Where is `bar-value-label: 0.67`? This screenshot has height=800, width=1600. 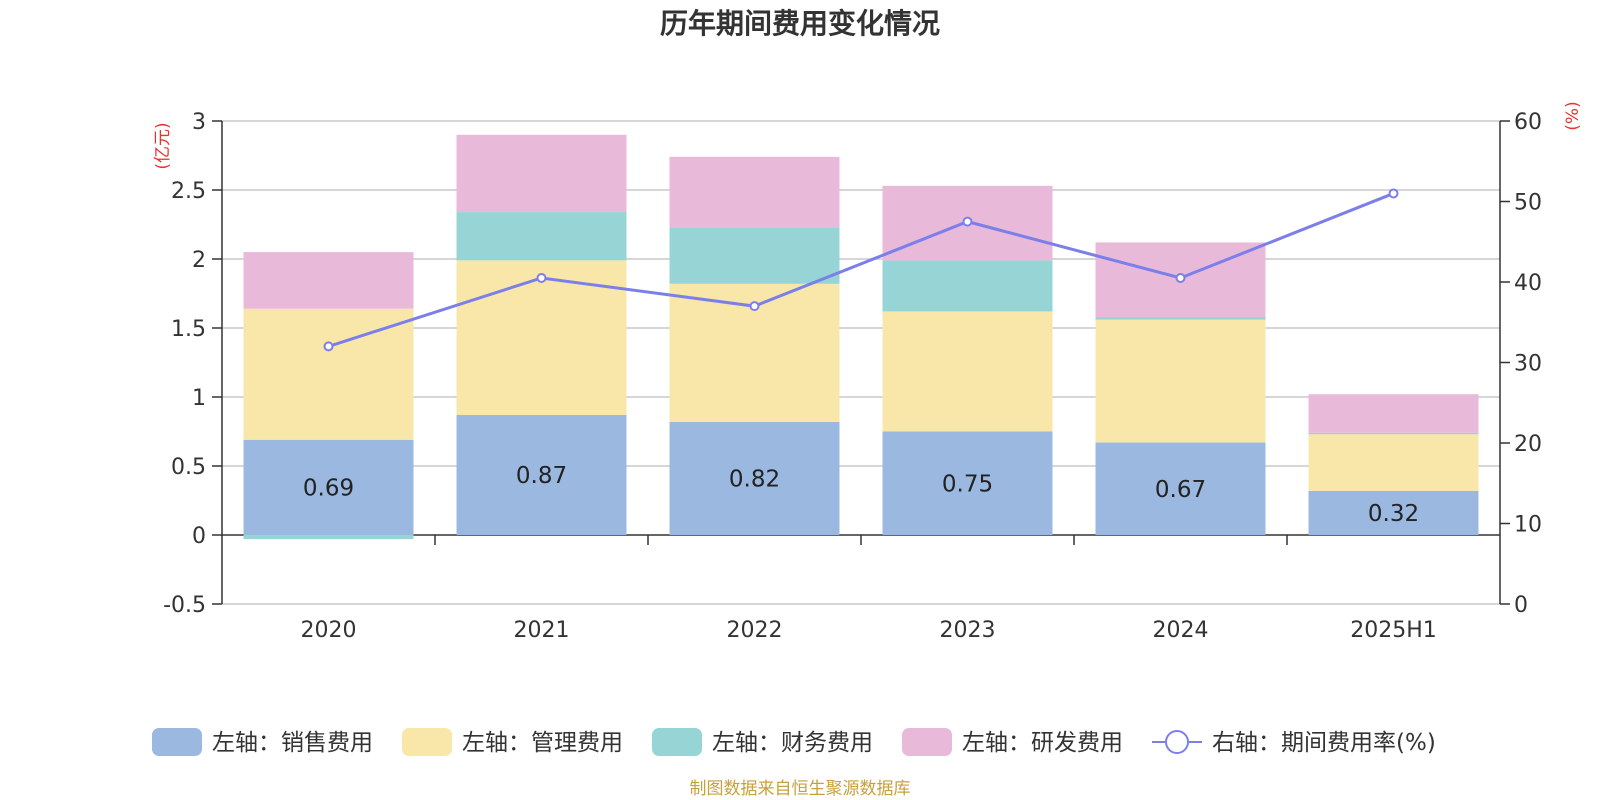
bar-value-label: 0.67 is located at coordinates (1180, 490).